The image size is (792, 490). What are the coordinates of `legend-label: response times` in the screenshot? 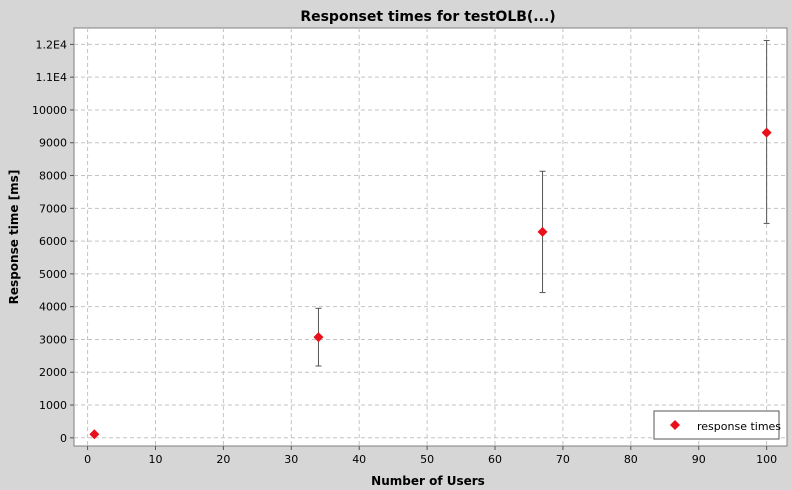 It's located at (739, 426).